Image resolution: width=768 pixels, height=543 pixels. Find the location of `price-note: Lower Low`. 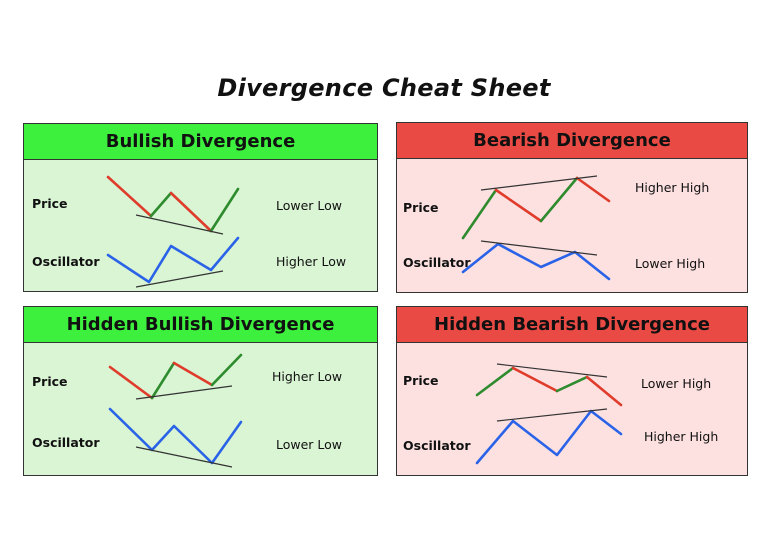

price-note: Lower Low is located at coordinates (309, 205).